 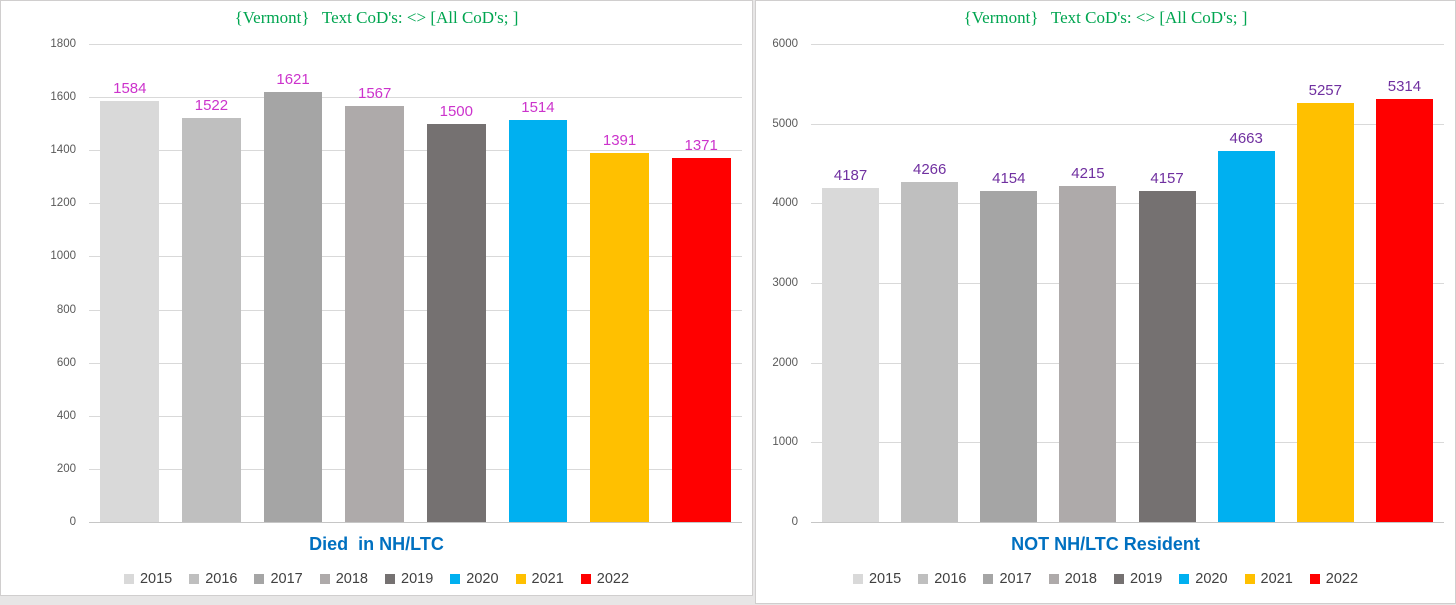 I want to click on bar-slot-2018: 4215, so click(x=1087, y=283).